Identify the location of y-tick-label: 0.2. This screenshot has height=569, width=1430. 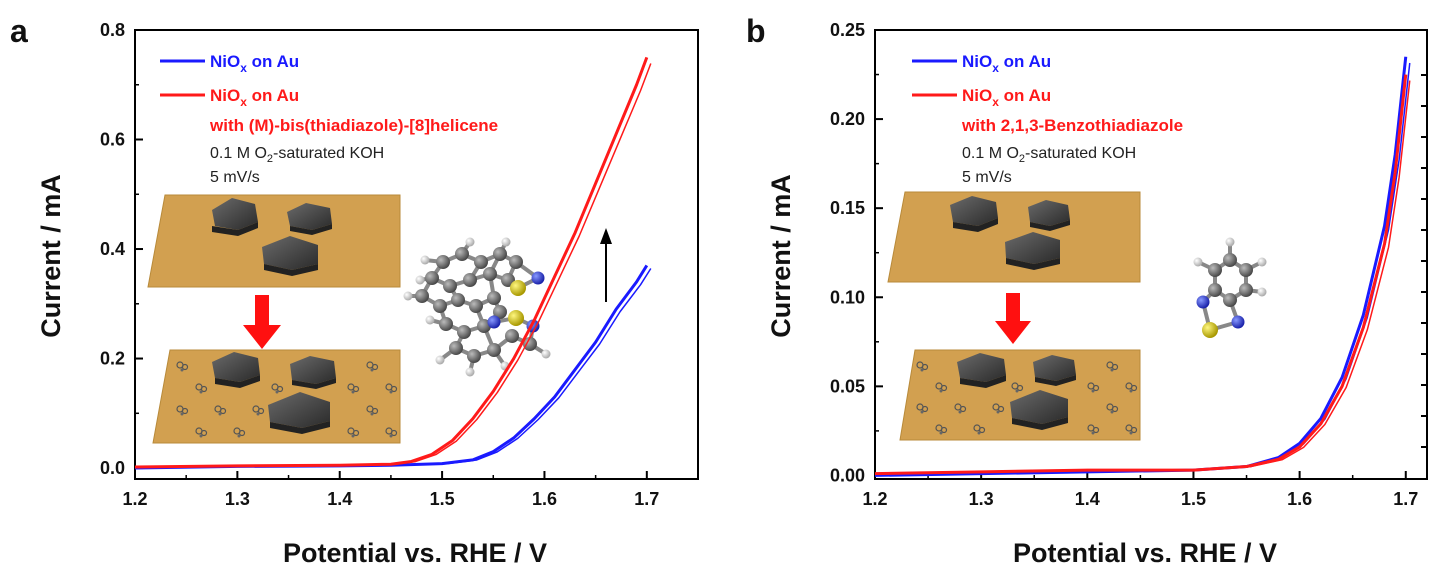
(112, 359).